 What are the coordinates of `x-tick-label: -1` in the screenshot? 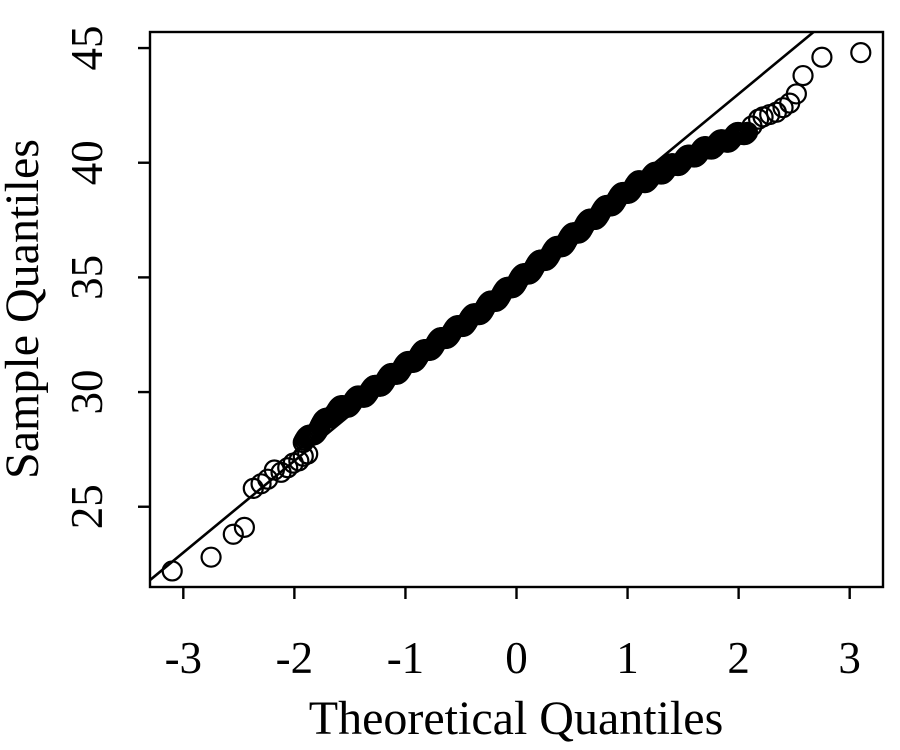 It's located at (406, 658).